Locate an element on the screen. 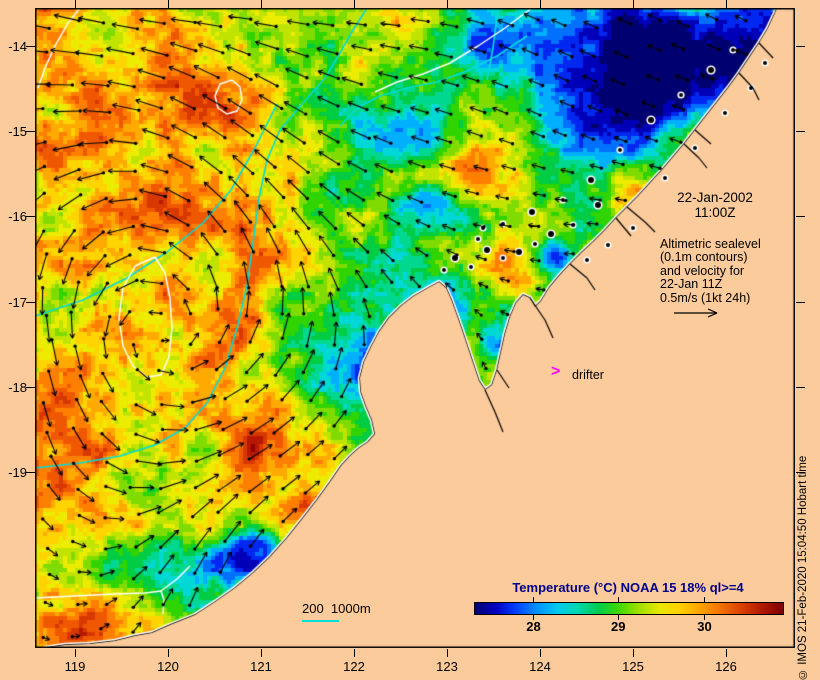 The image size is (820, 680). x-axis-label: 120 is located at coordinates (168, 666).